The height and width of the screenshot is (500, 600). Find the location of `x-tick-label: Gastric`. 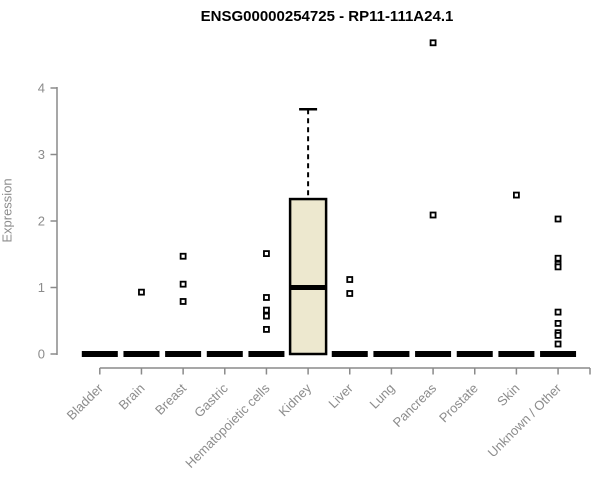

x-tick-label: Gastric is located at coordinates (211, 400).